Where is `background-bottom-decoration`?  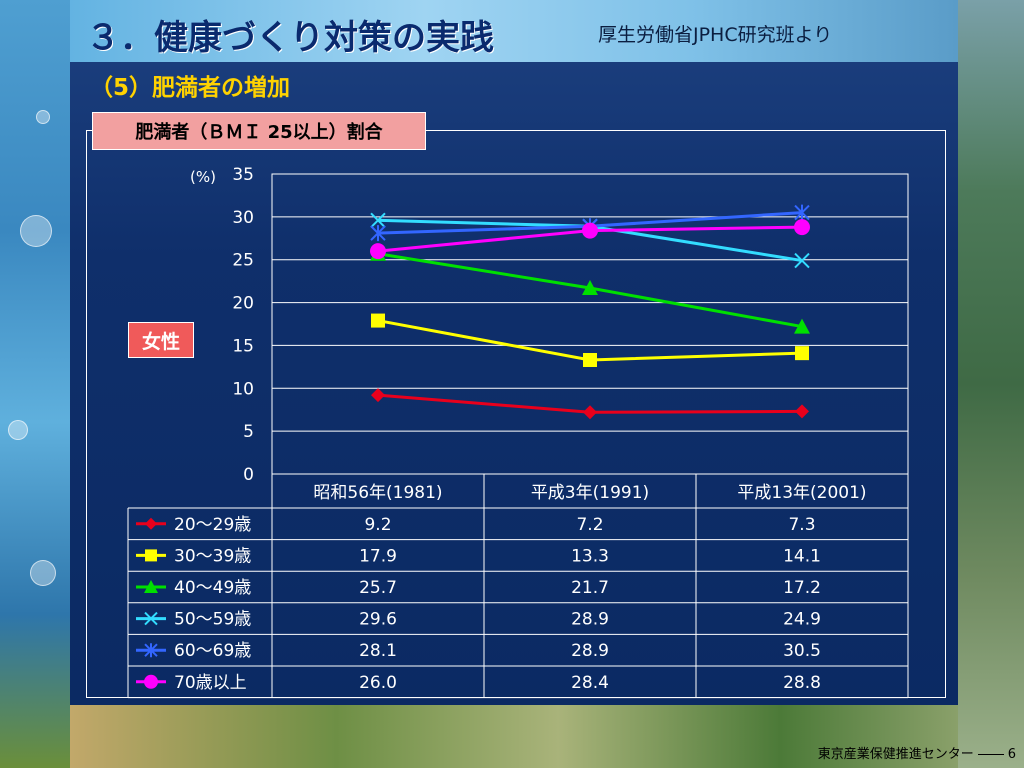
background-bottom-decoration is located at coordinates (514, 736).